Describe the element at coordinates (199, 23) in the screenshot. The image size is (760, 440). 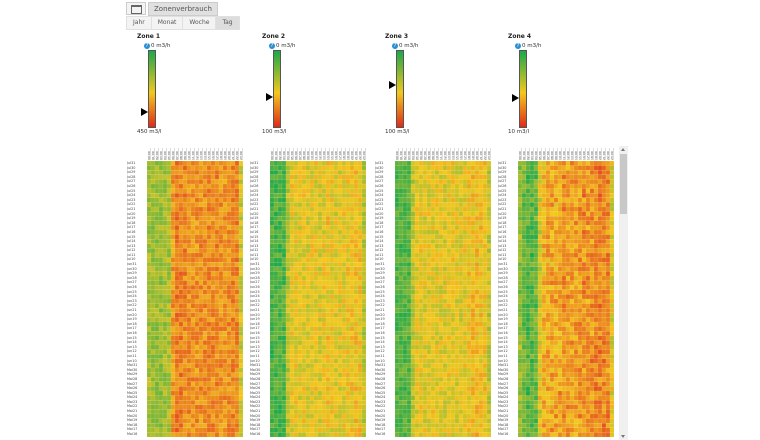
I see `tab-woche: Woche` at that location.